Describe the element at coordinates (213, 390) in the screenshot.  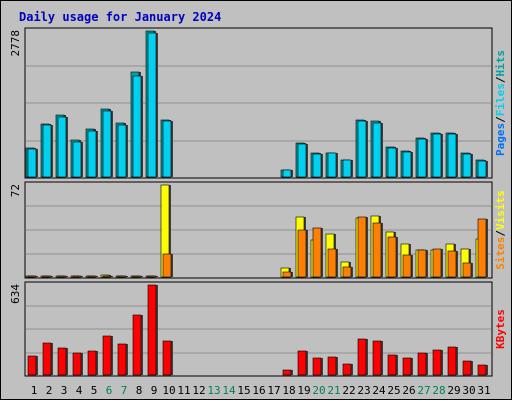
I see `day-label-13: 13` at that location.